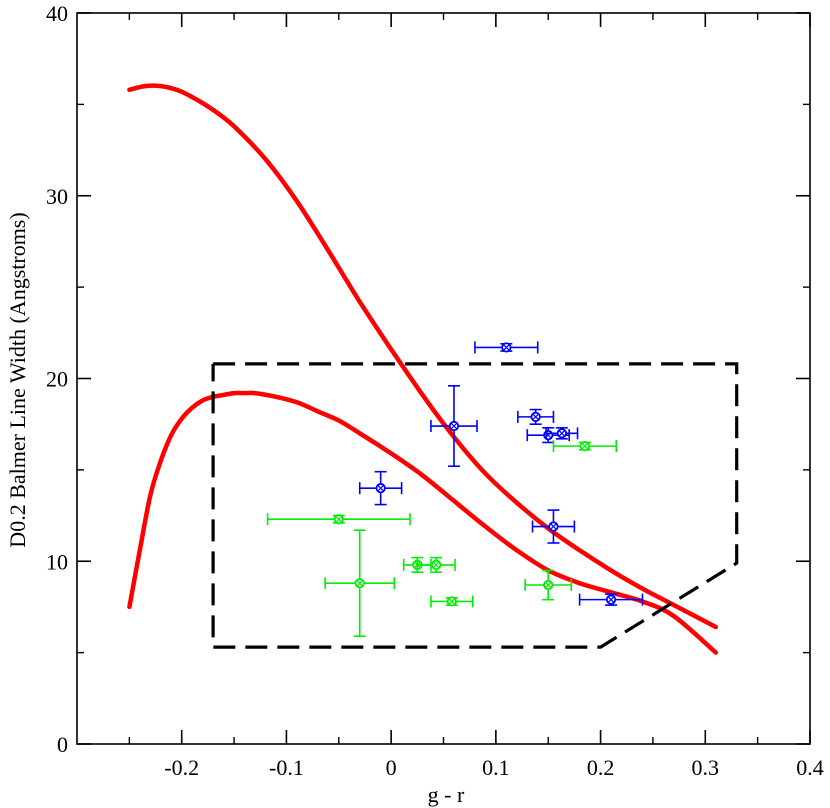 The image size is (830, 808). What do you see at coordinates (391, 767) in the screenshot?
I see `x-tick-label: 0` at bounding box center [391, 767].